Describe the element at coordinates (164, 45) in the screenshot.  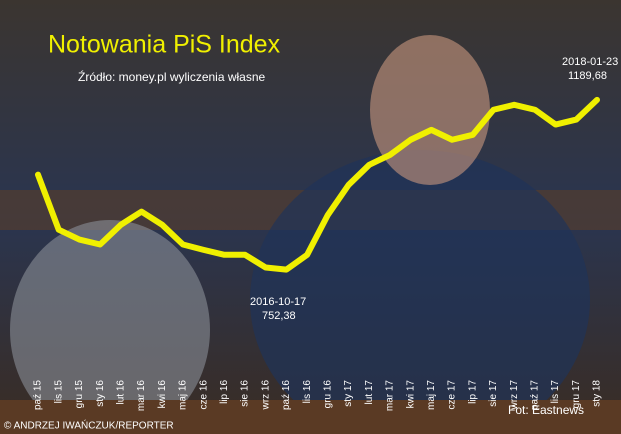
I see `chart-title: Notowania PiS Index` at that location.